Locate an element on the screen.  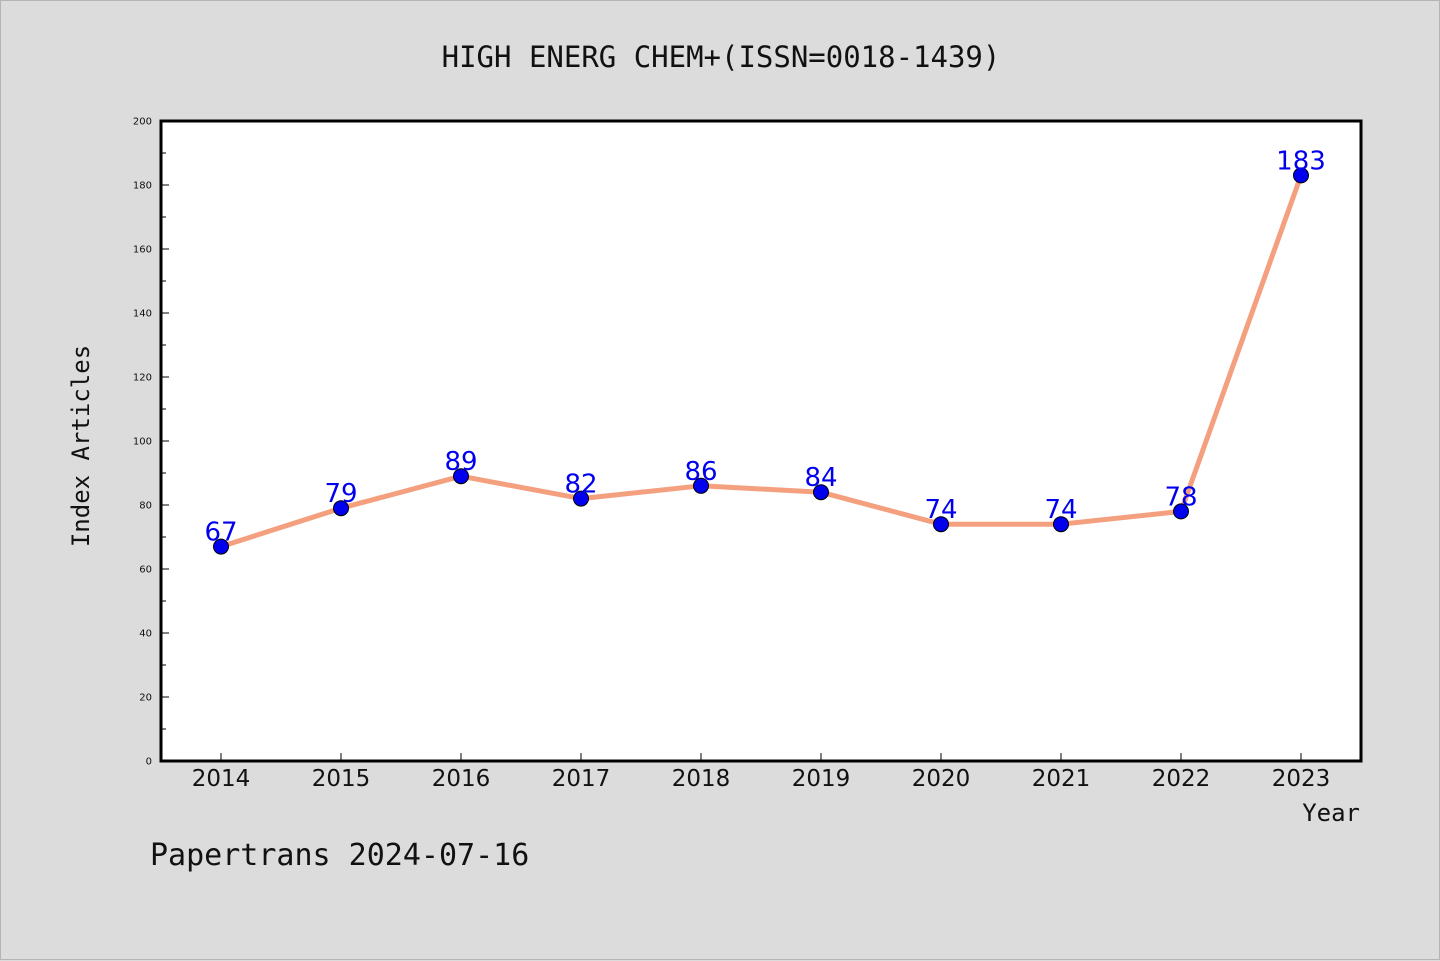
x-tick-label: 2021 is located at coordinates (1061, 779).